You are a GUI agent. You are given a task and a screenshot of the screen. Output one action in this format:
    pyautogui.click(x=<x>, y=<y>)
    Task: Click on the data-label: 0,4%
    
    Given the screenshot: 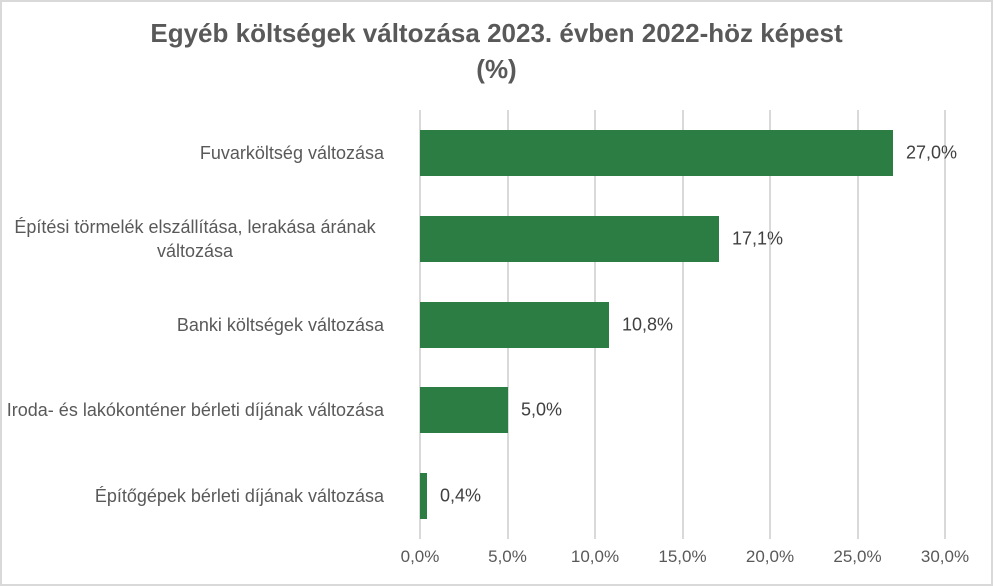 What is the action you would take?
    pyautogui.click(x=461, y=495)
    